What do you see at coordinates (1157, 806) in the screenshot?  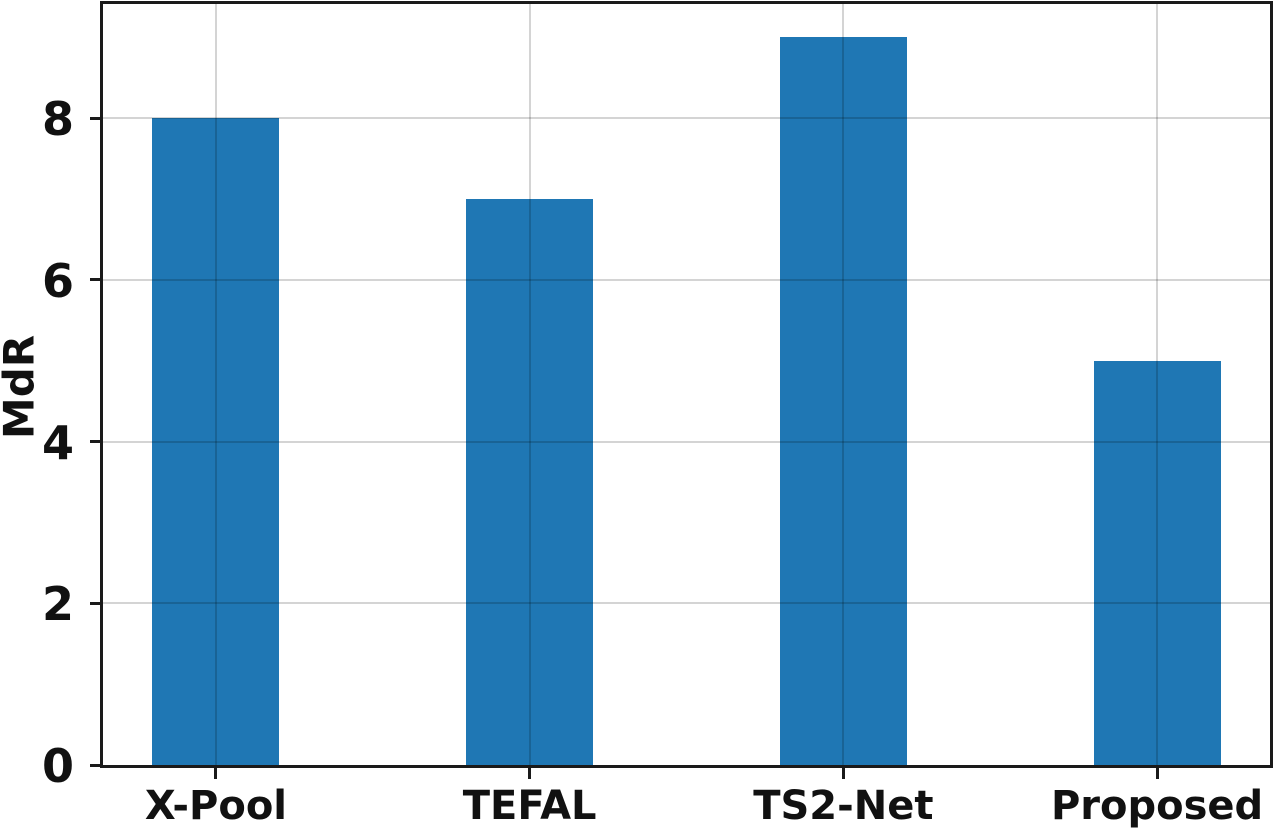 I see `x-tick-label: Proposed` at bounding box center [1157, 806].